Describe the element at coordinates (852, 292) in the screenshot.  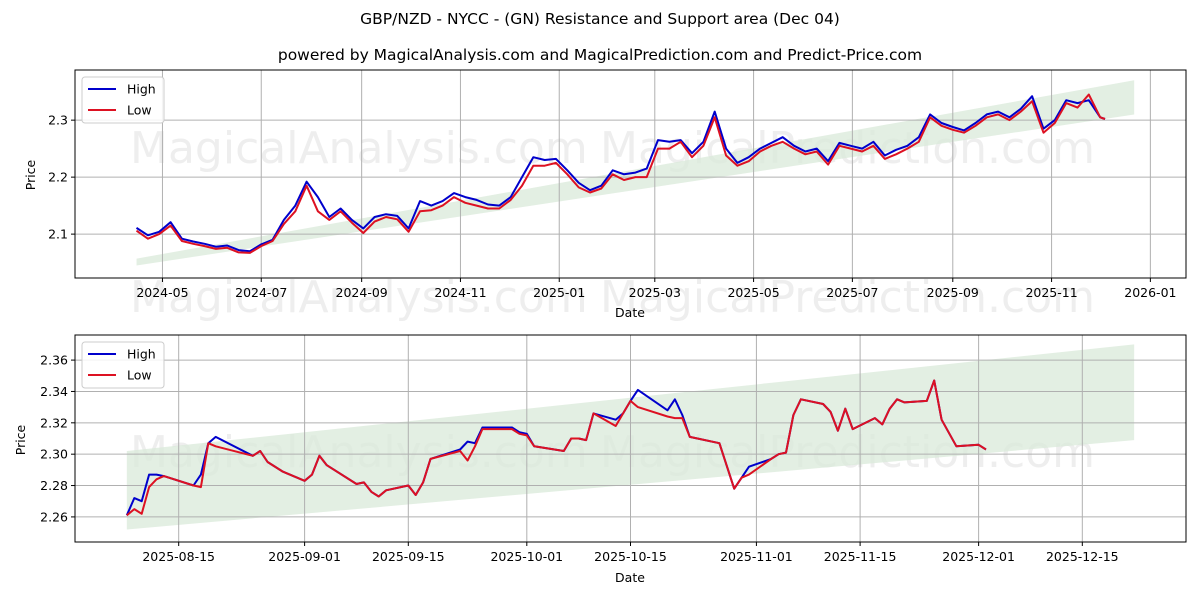
I see `x-tick-label: 2025-07` at that location.